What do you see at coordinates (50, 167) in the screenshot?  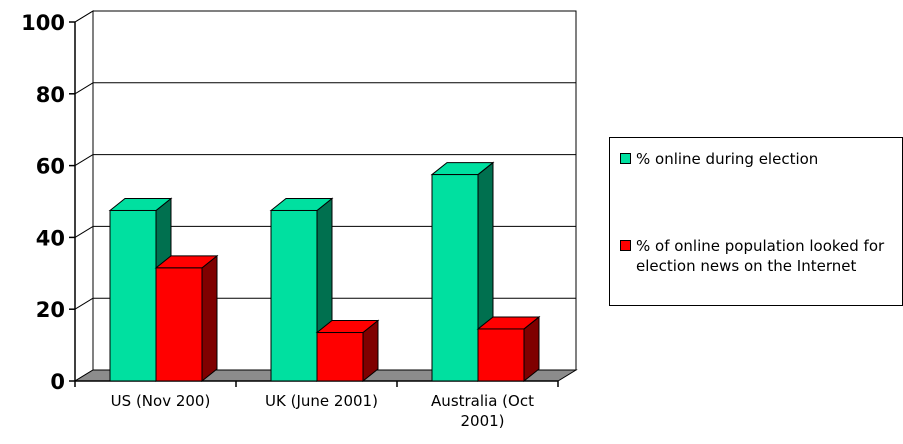 I see `y-tick-label: 60` at bounding box center [50, 167].